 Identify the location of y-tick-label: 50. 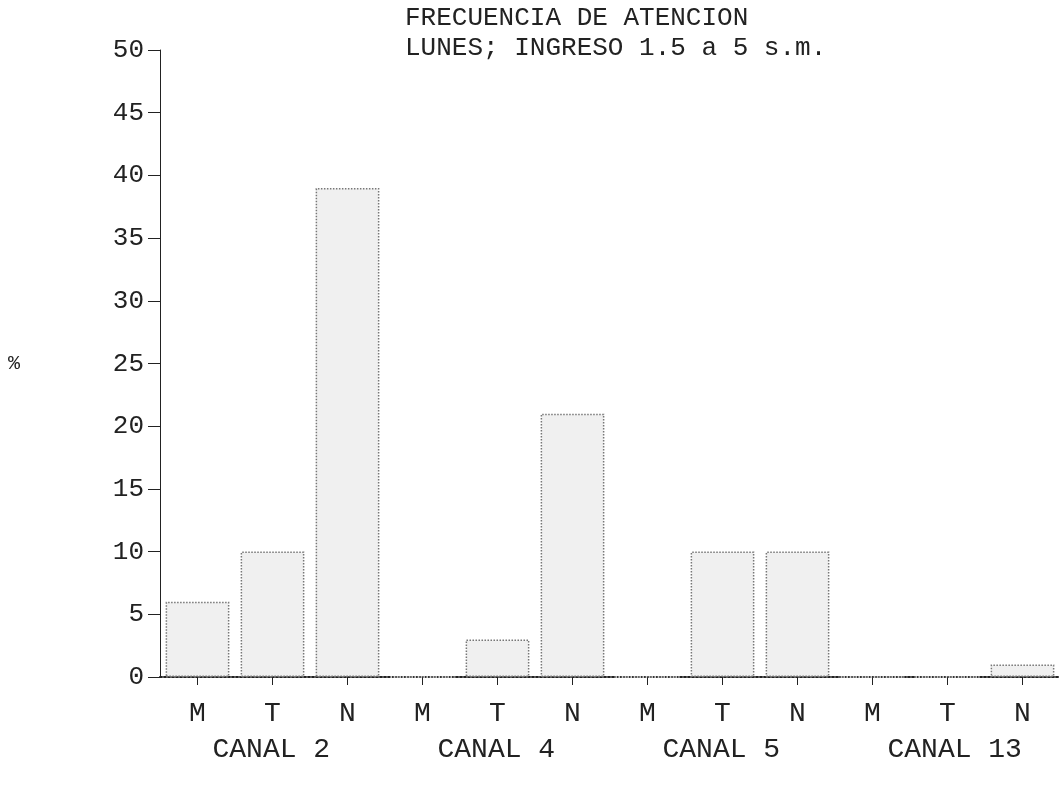
(128, 50).